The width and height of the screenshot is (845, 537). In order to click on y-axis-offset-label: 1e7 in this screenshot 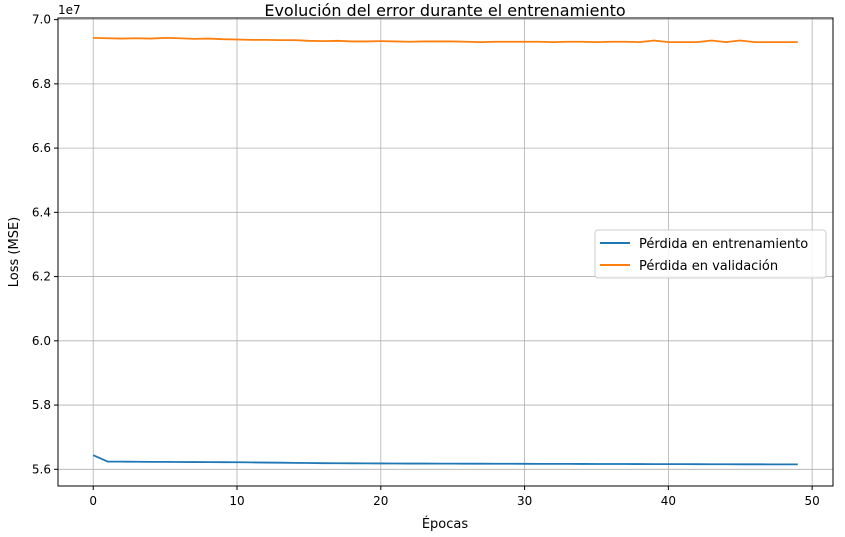, I will do `click(69, 10)`.